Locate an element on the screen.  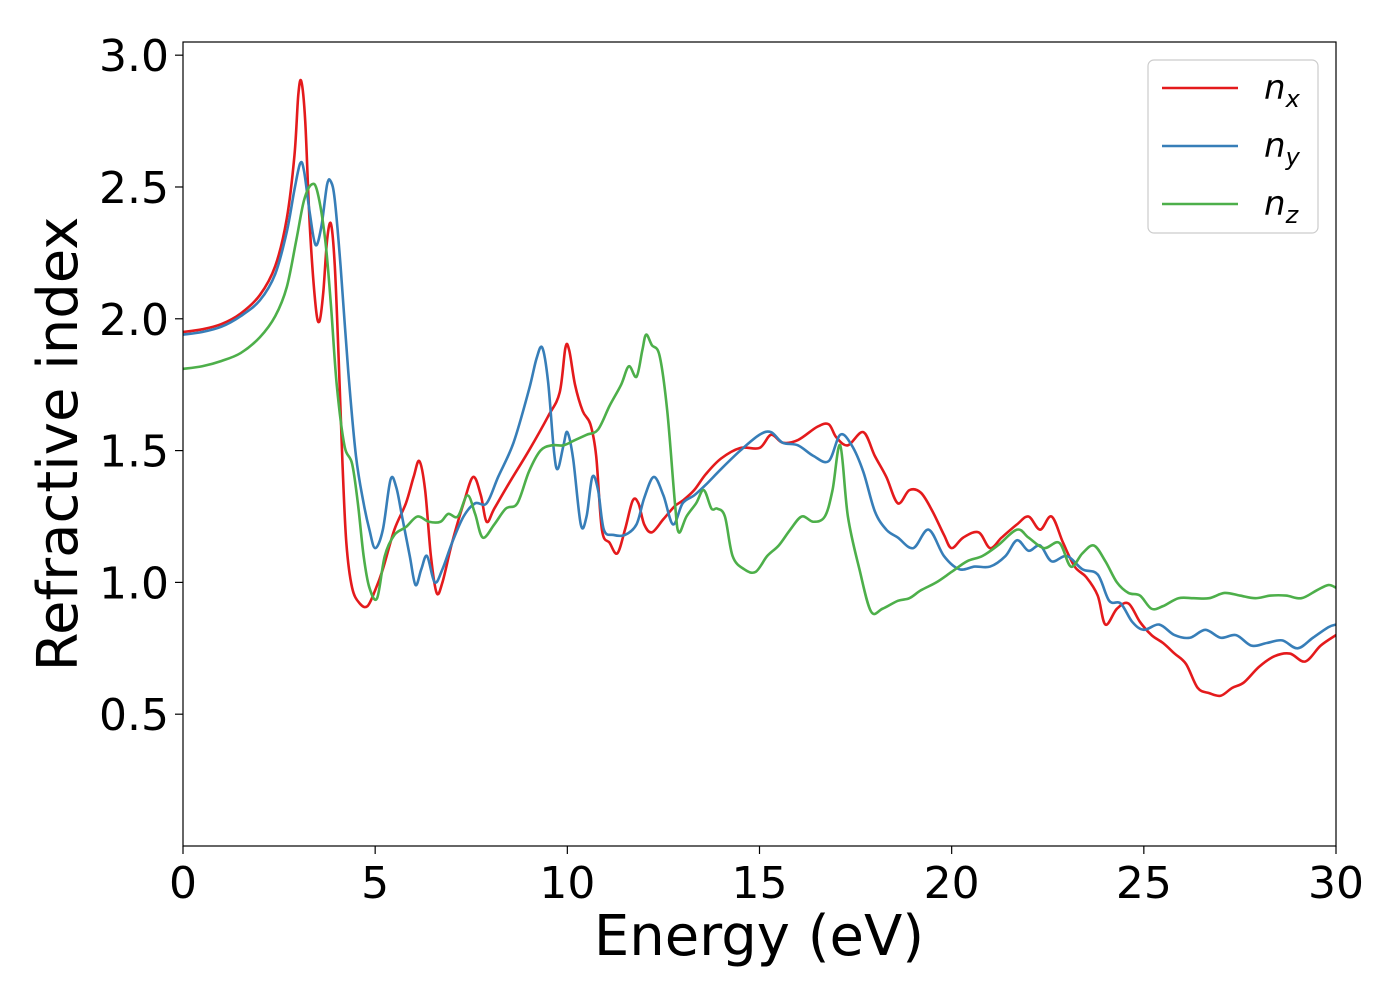
x-tick-label: 30 is located at coordinates (1336, 883).